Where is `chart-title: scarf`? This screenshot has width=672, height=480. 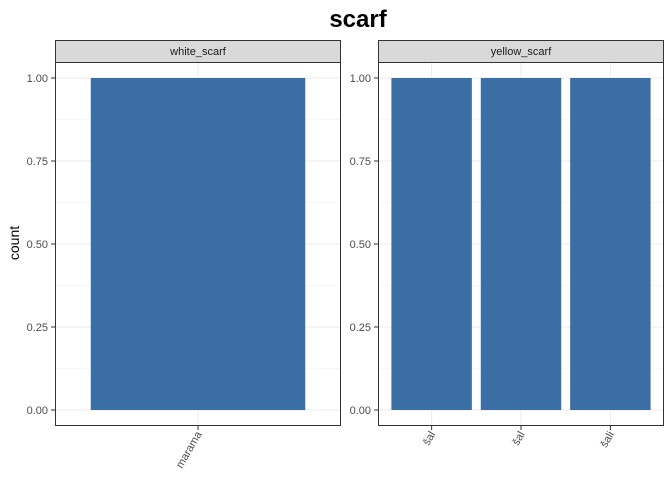 chart-title: scarf is located at coordinates (358, 19).